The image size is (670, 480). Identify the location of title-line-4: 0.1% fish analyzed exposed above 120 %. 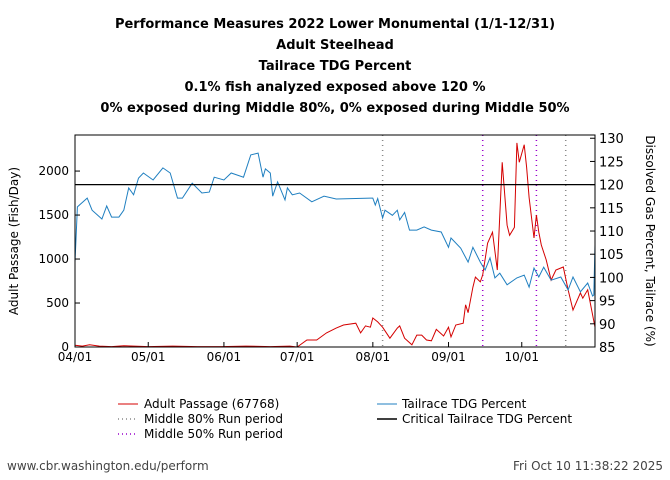
(334, 87).